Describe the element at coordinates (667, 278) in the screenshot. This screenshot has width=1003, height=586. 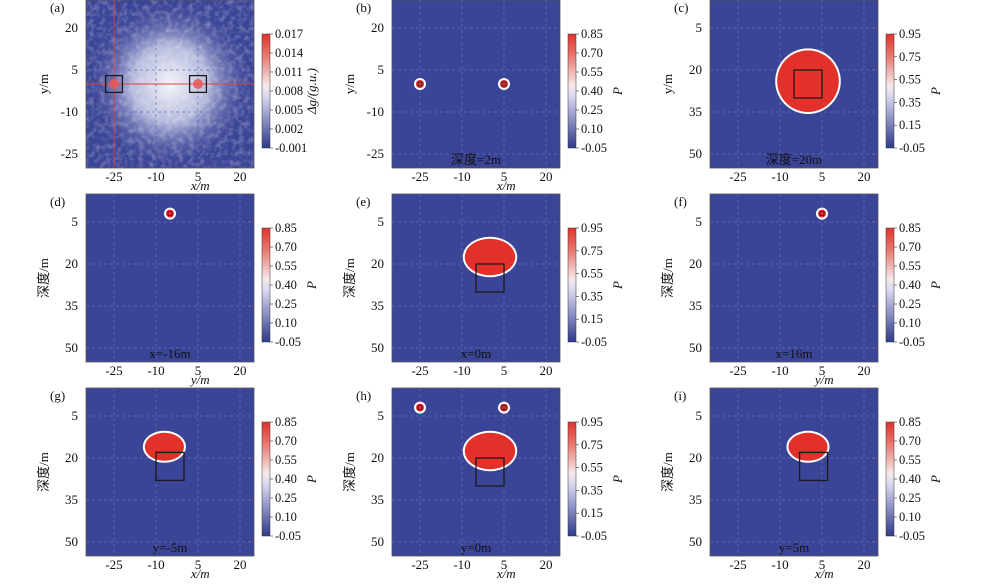
I see `y-axis-label: 深度/m` at that location.